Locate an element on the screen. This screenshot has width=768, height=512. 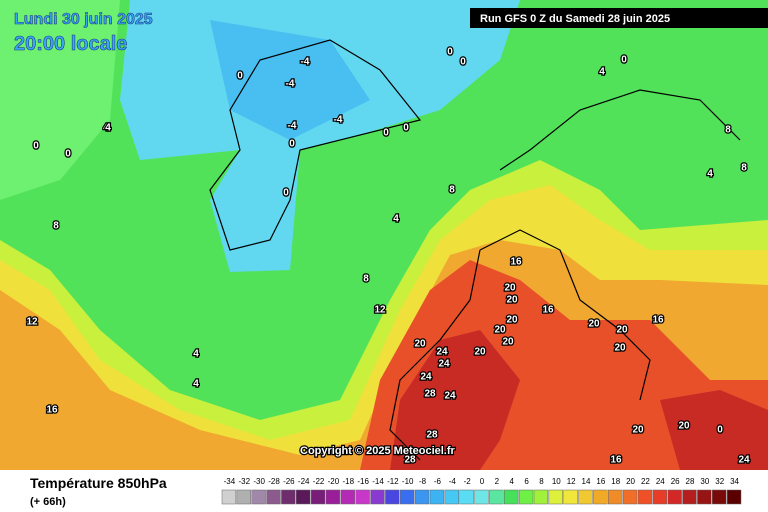
field-dark-red is located at coordinates (455, 400).